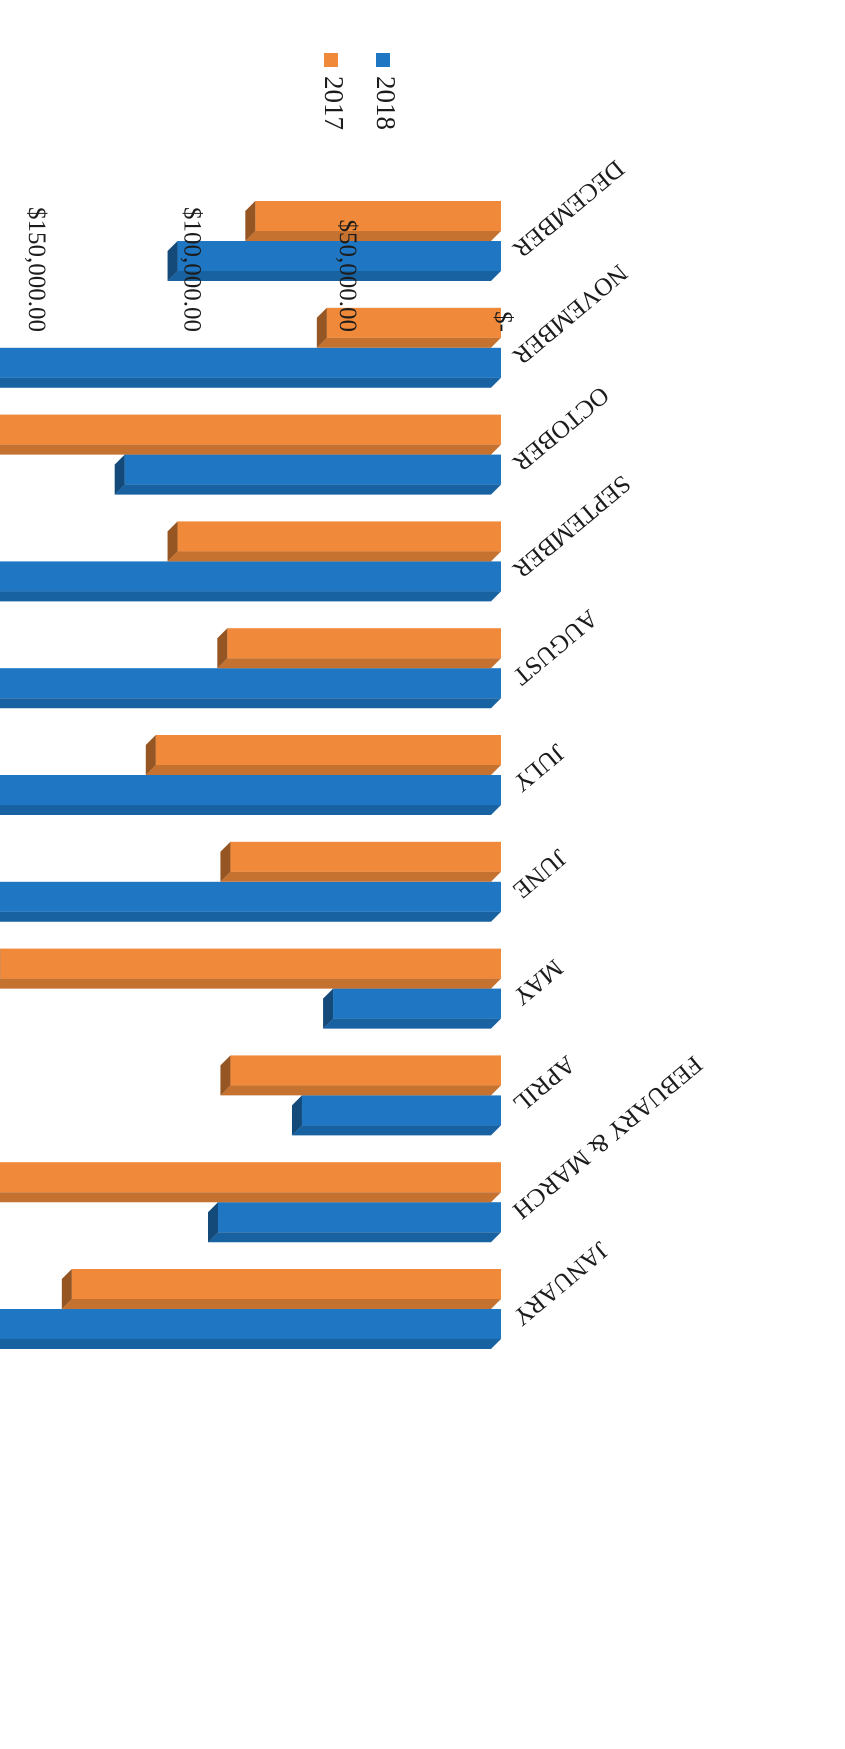 The width and height of the screenshot is (845, 1749). What do you see at coordinates (191, 269) in the screenshot?
I see `tick-label: $100,000.00` at bounding box center [191, 269].